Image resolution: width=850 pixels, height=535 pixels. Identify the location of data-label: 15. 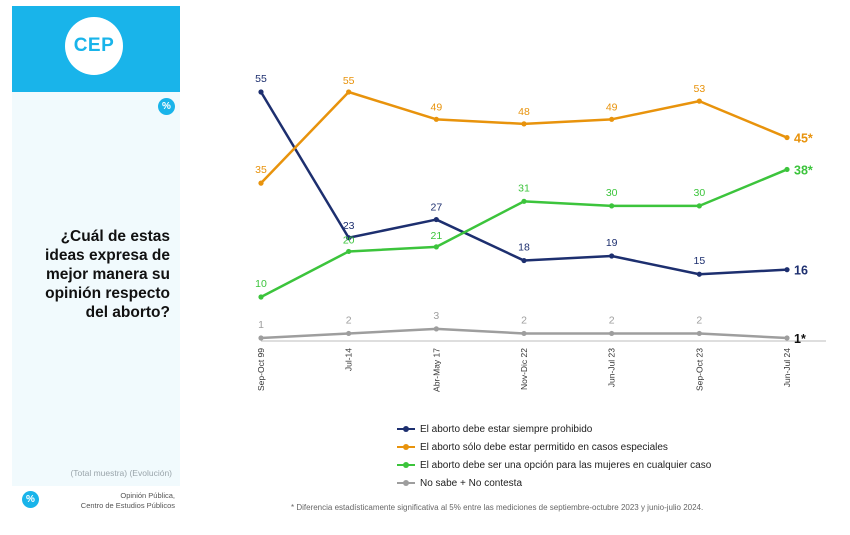
(699, 261).